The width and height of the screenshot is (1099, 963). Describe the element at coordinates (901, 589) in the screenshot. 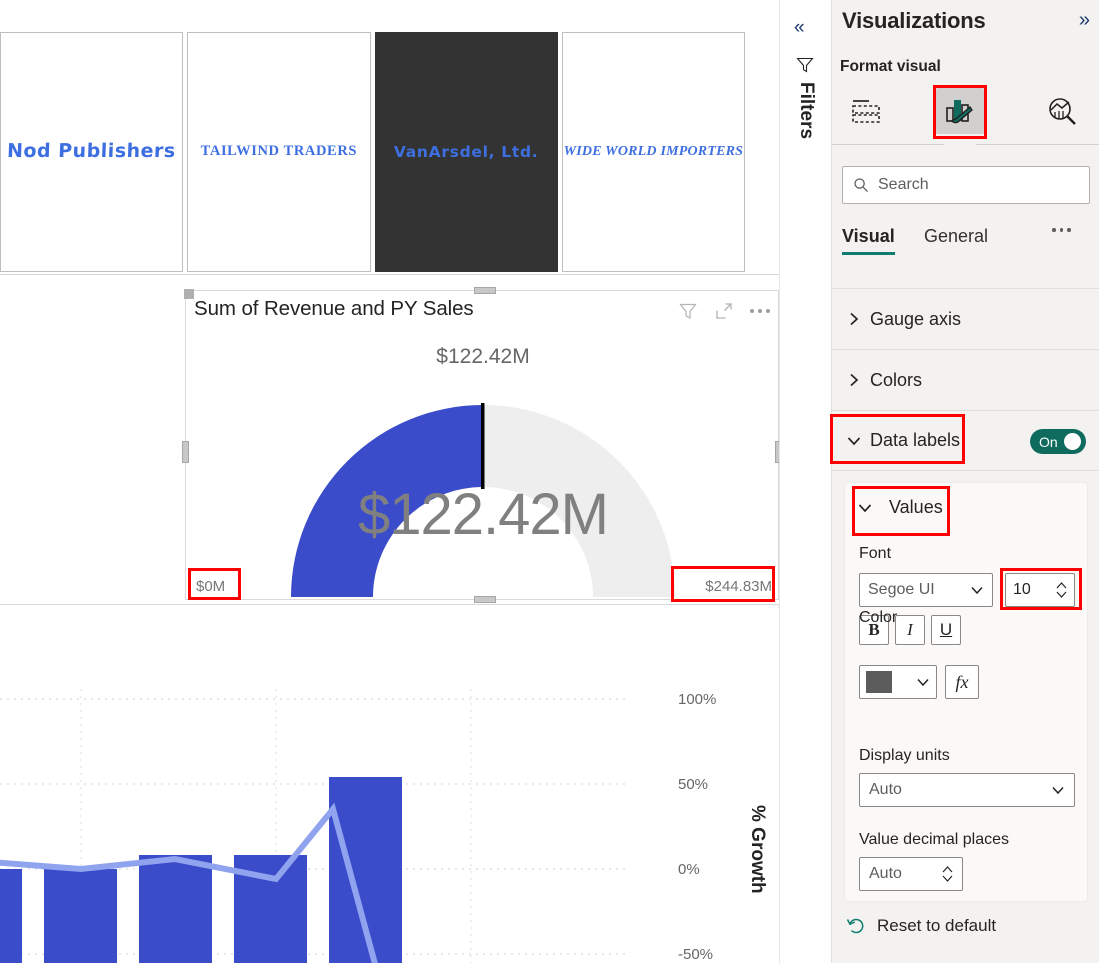

I see `font-family-value: Segoe UI` at that location.